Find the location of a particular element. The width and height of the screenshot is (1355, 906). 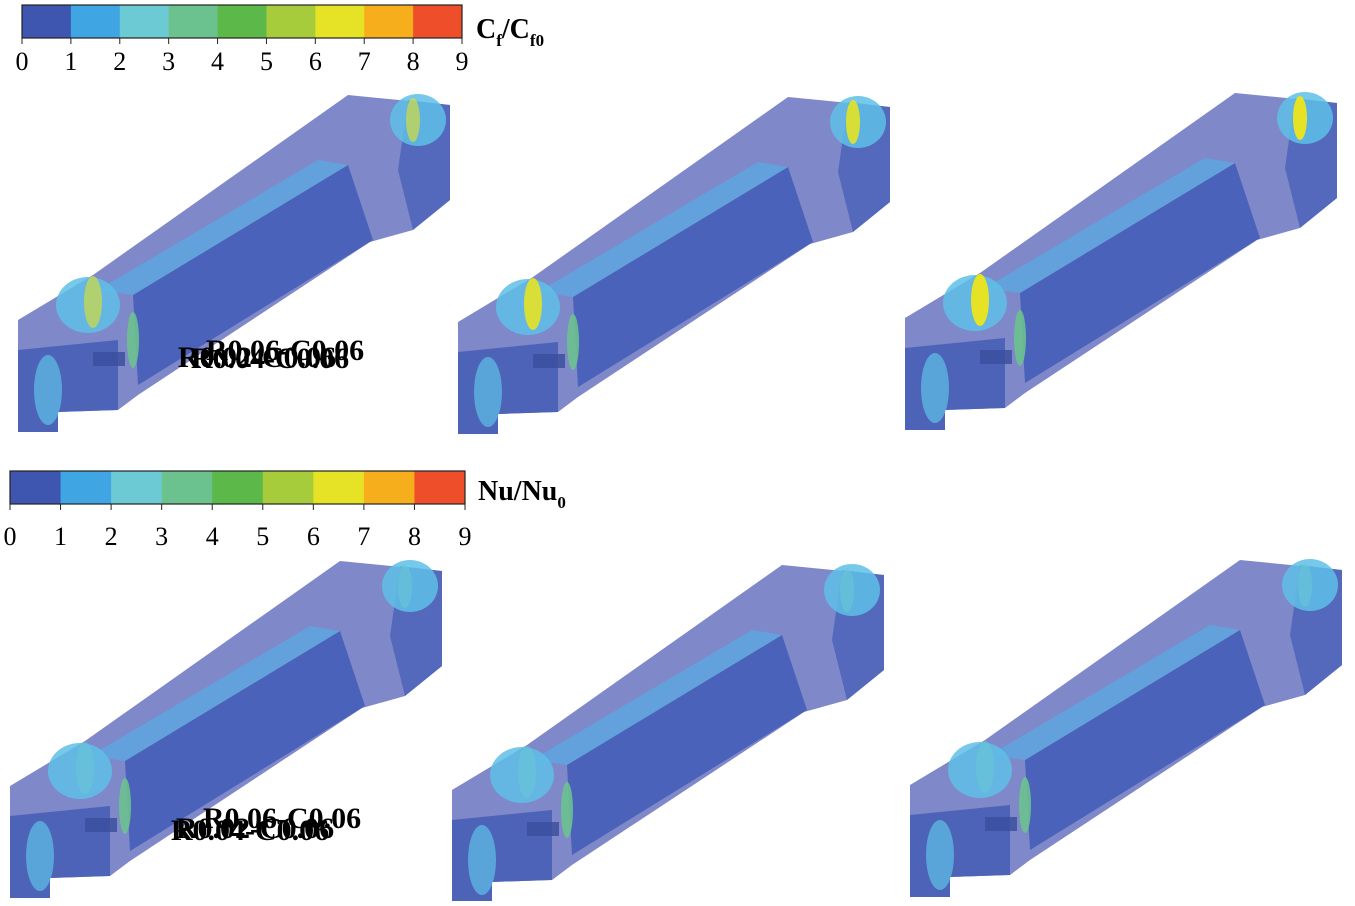

colorbar-label: Cf/Cf0 is located at coordinates (510, 32).